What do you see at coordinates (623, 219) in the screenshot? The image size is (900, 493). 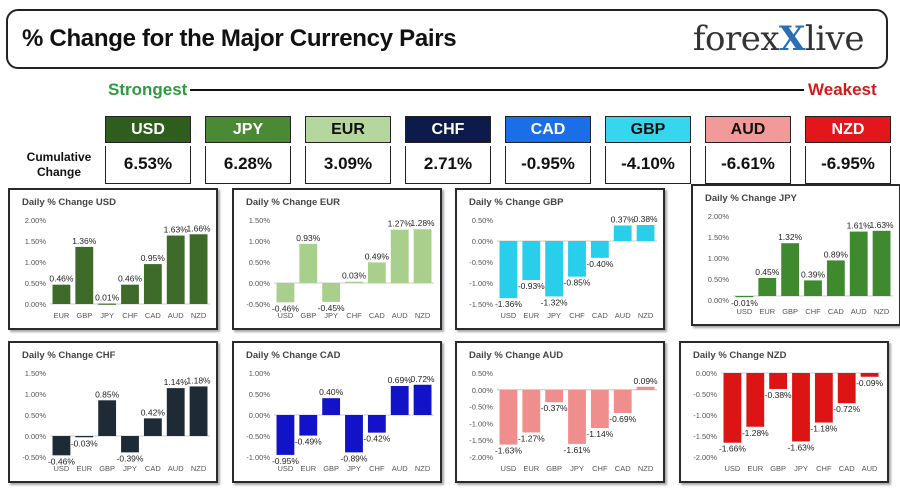 I see `data-label: 0.37%` at bounding box center [623, 219].